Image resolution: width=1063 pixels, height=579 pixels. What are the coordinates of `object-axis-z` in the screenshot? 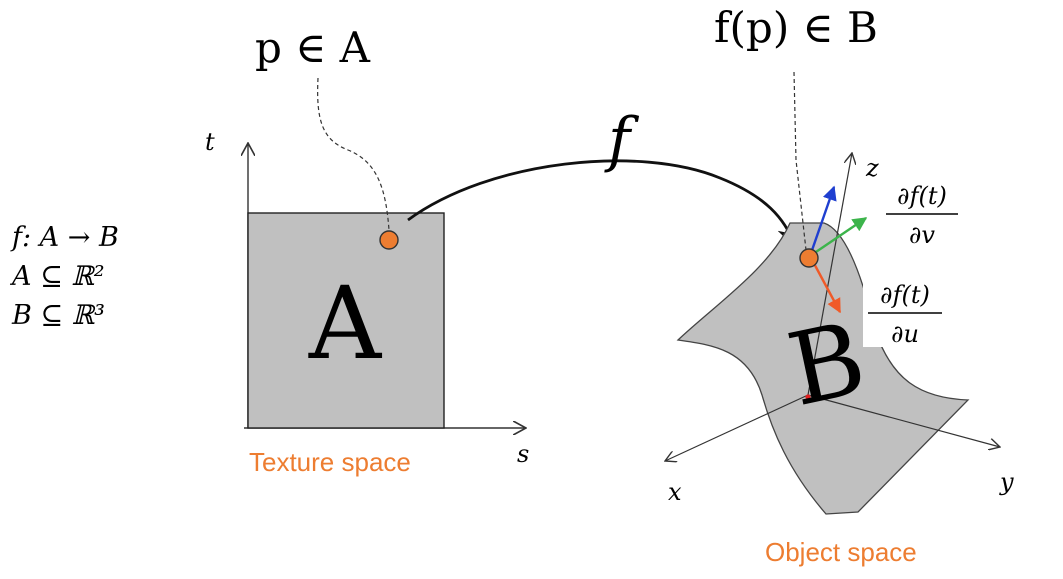 It's located at (829, 274).